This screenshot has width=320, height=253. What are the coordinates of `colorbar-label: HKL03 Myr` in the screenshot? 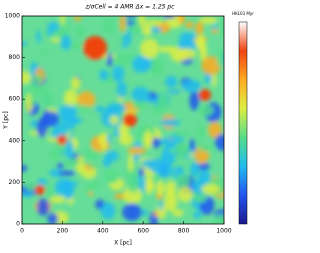 It's located at (243, 13).